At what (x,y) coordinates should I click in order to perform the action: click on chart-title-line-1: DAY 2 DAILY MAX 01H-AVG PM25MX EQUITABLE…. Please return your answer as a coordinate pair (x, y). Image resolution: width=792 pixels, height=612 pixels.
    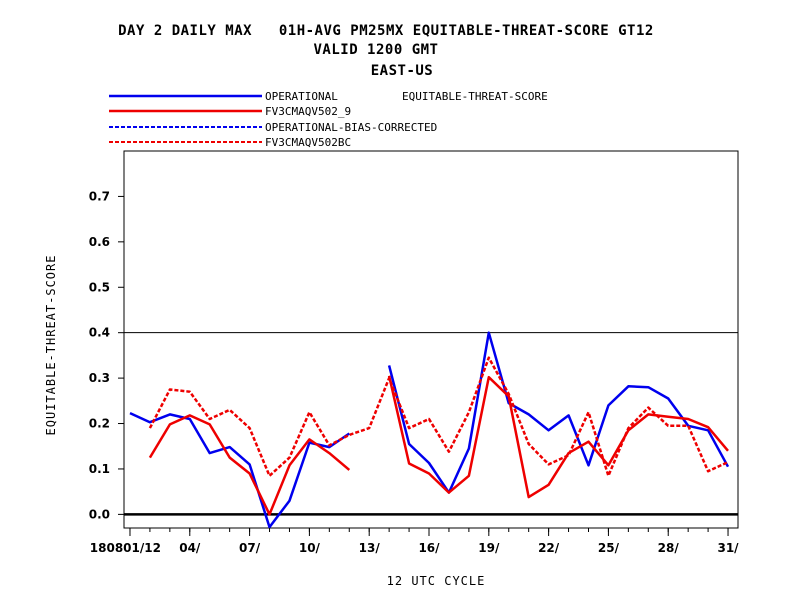
    Looking at the image, I should click on (386, 31).